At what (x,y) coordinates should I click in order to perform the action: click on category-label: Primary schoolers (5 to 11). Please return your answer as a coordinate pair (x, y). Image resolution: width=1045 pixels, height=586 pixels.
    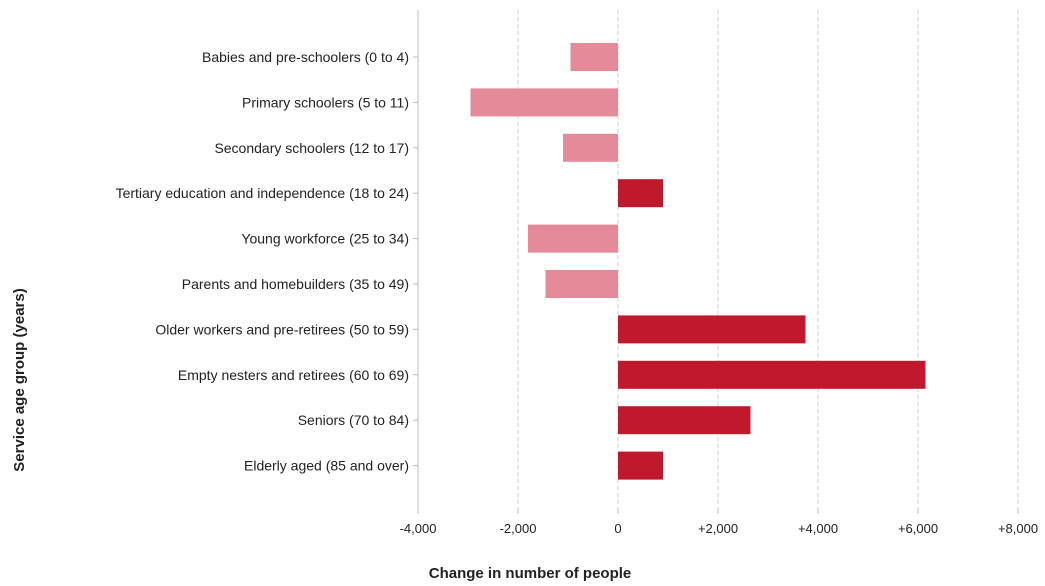
    Looking at the image, I should click on (325, 102).